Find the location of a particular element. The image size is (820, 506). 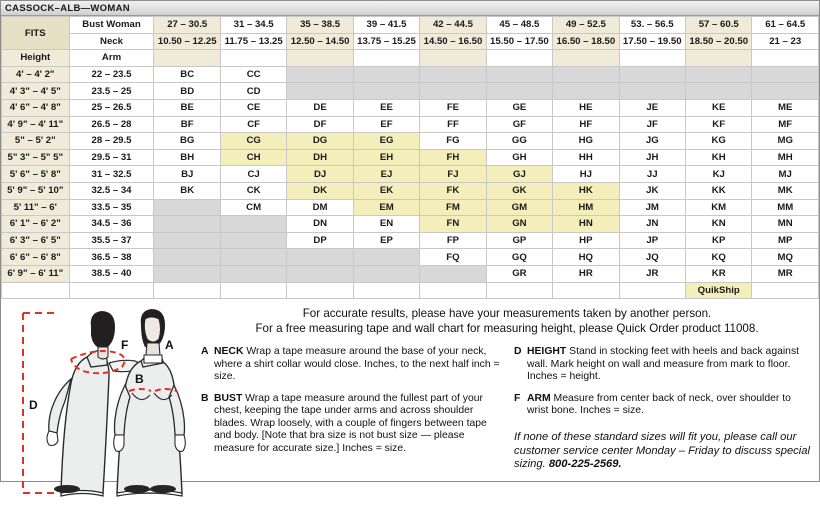

size-code-cell: MQ is located at coordinates (785, 257).